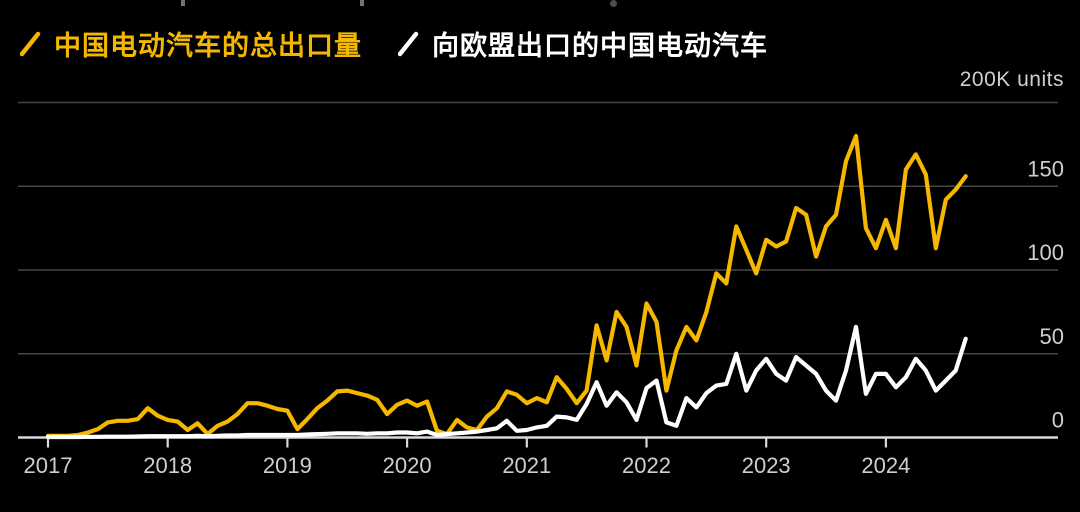  What do you see at coordinates (408, 43) in the screenshot?
I see `white-slash-icon` at bounding box center [408, 43].